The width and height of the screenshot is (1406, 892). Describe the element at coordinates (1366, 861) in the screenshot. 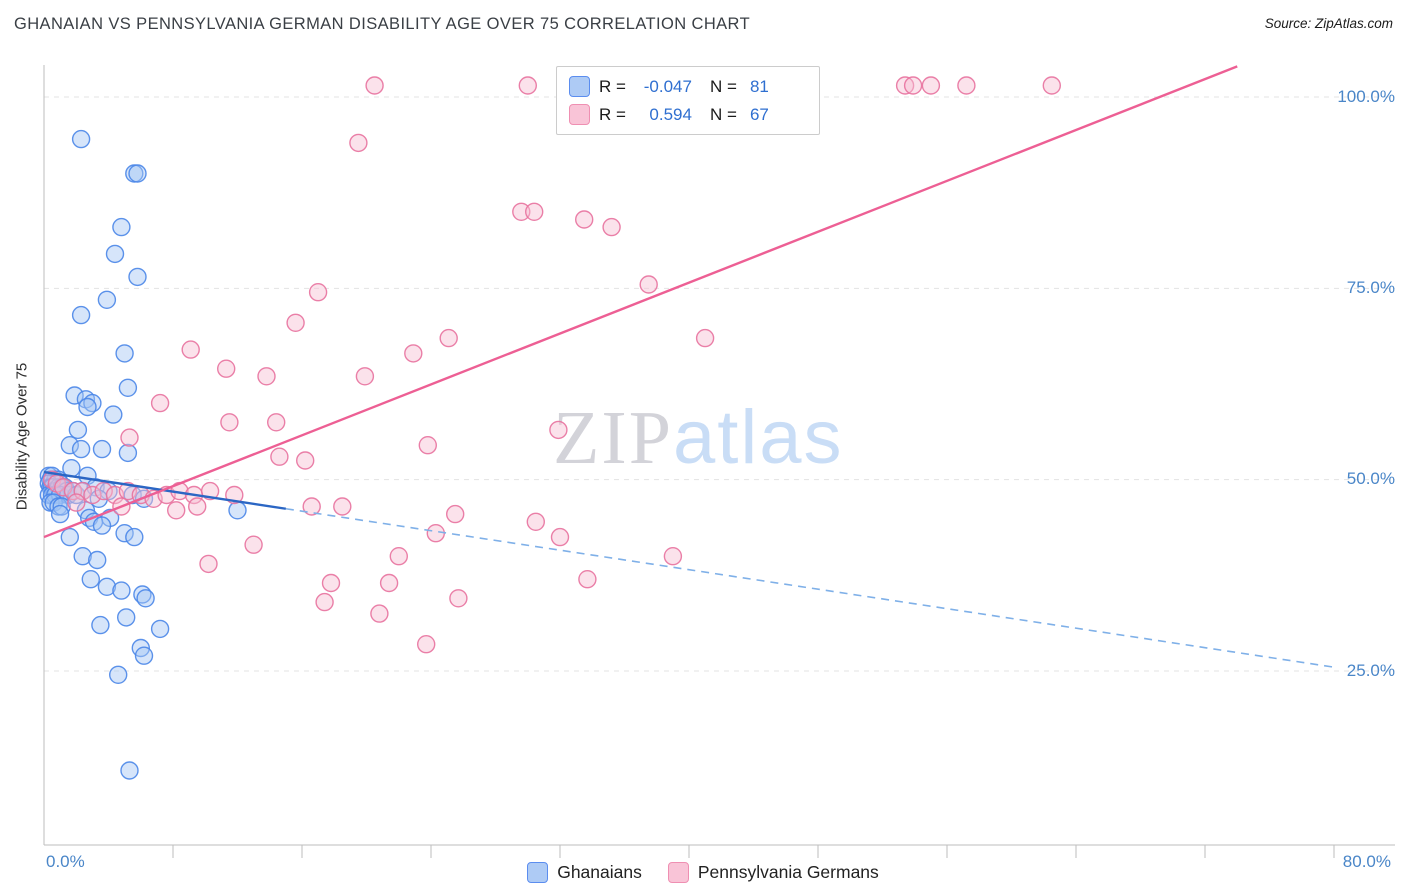

I see `x-tick-max: 80.0%` at that location.